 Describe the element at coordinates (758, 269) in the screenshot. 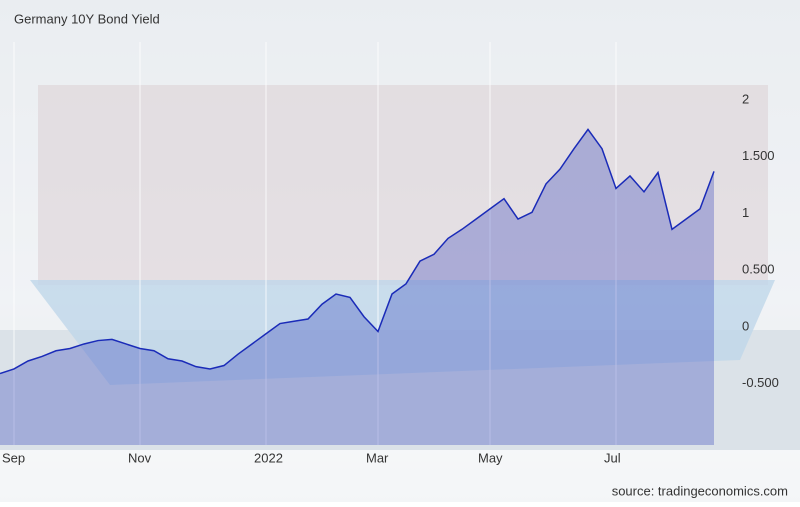

I see `y-tick-label: 0.500` at that location.